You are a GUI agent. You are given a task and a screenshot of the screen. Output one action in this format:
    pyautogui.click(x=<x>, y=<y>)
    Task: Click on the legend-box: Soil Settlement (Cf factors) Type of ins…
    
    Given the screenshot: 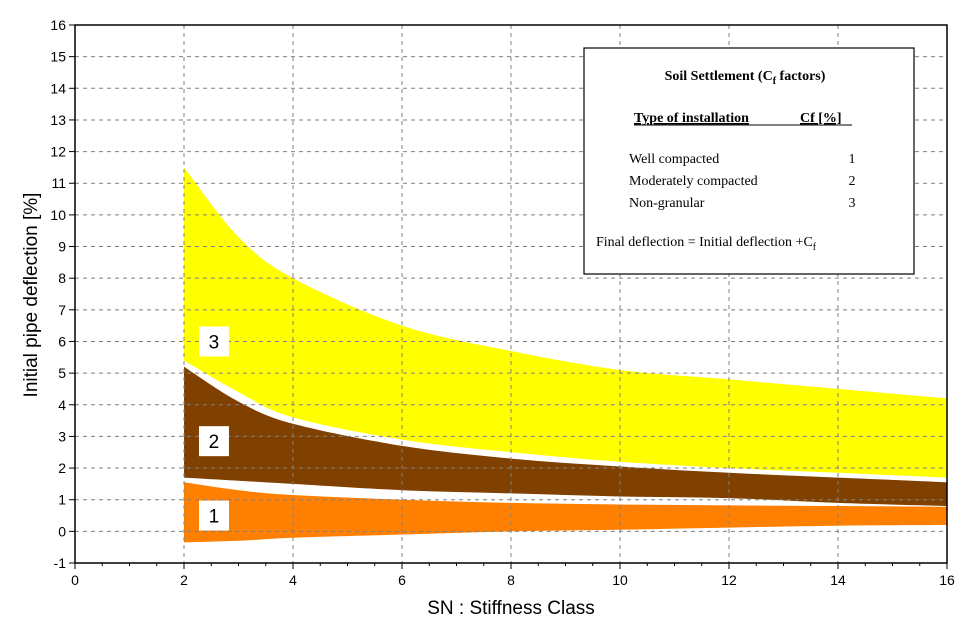 What is the action you would take?
    pyautogui.click(x=749, y=161)
    